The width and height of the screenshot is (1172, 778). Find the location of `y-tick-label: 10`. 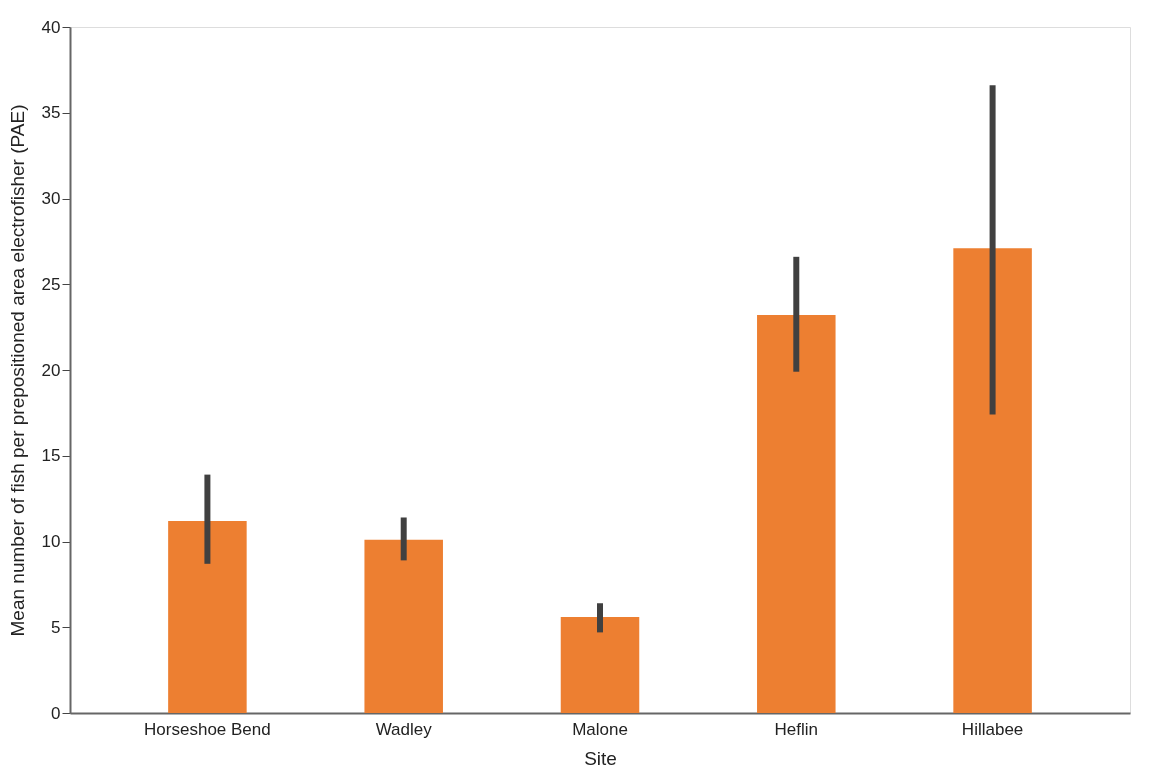

y-tick-label: 10 is located at coordinates (51, 541).